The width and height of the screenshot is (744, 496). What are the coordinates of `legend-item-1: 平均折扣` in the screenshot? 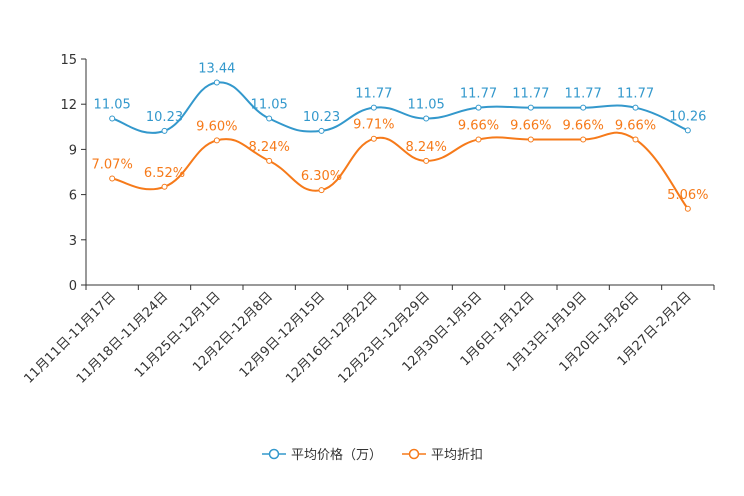 It's located at (442, 455).